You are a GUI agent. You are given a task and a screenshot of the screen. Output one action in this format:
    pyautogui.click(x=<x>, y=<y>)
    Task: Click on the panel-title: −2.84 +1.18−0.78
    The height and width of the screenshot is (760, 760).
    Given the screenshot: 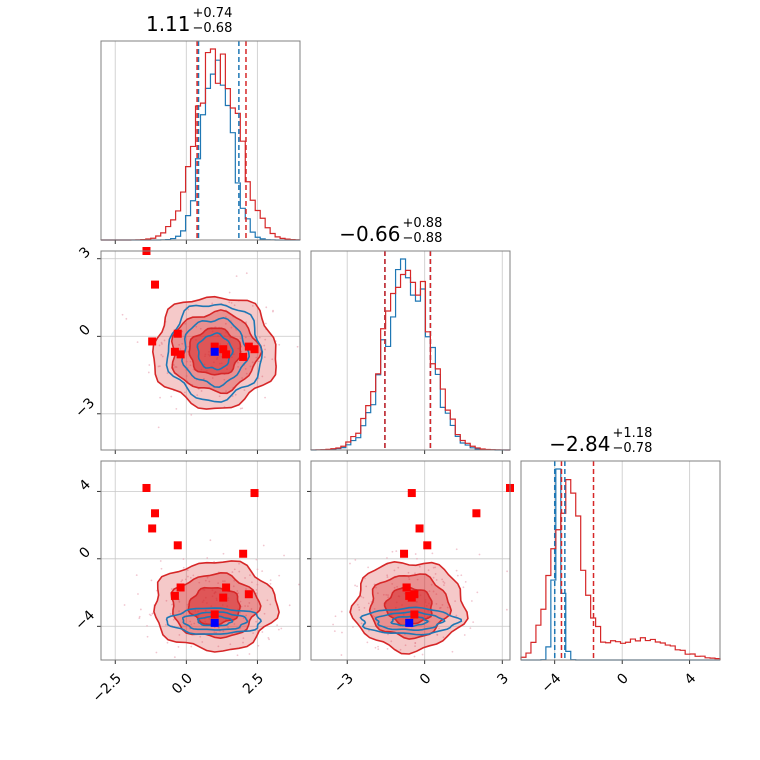 What is the action you would take?
    pyautogui.click(x=600, y=441)
    